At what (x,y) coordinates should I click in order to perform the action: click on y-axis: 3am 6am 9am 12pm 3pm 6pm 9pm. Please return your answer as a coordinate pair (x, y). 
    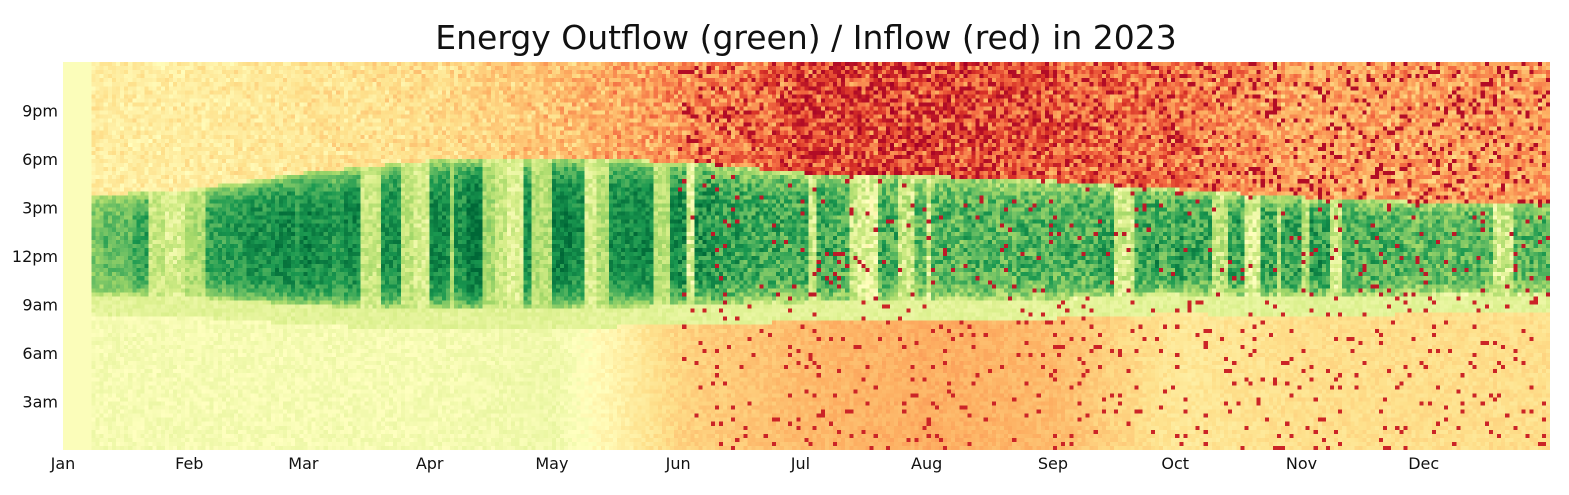
    Looking at the image, I should click on (35, 257).